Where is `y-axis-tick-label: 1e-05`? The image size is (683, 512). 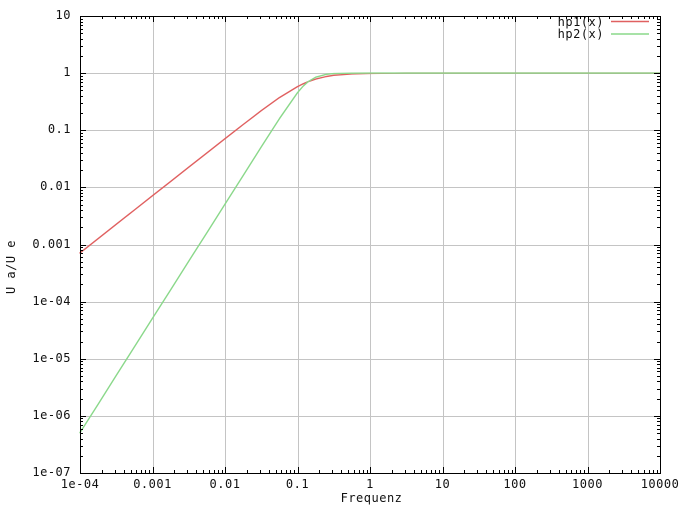 y-axis-tick-label: 1e-05 is located at coordinates (51, 357).